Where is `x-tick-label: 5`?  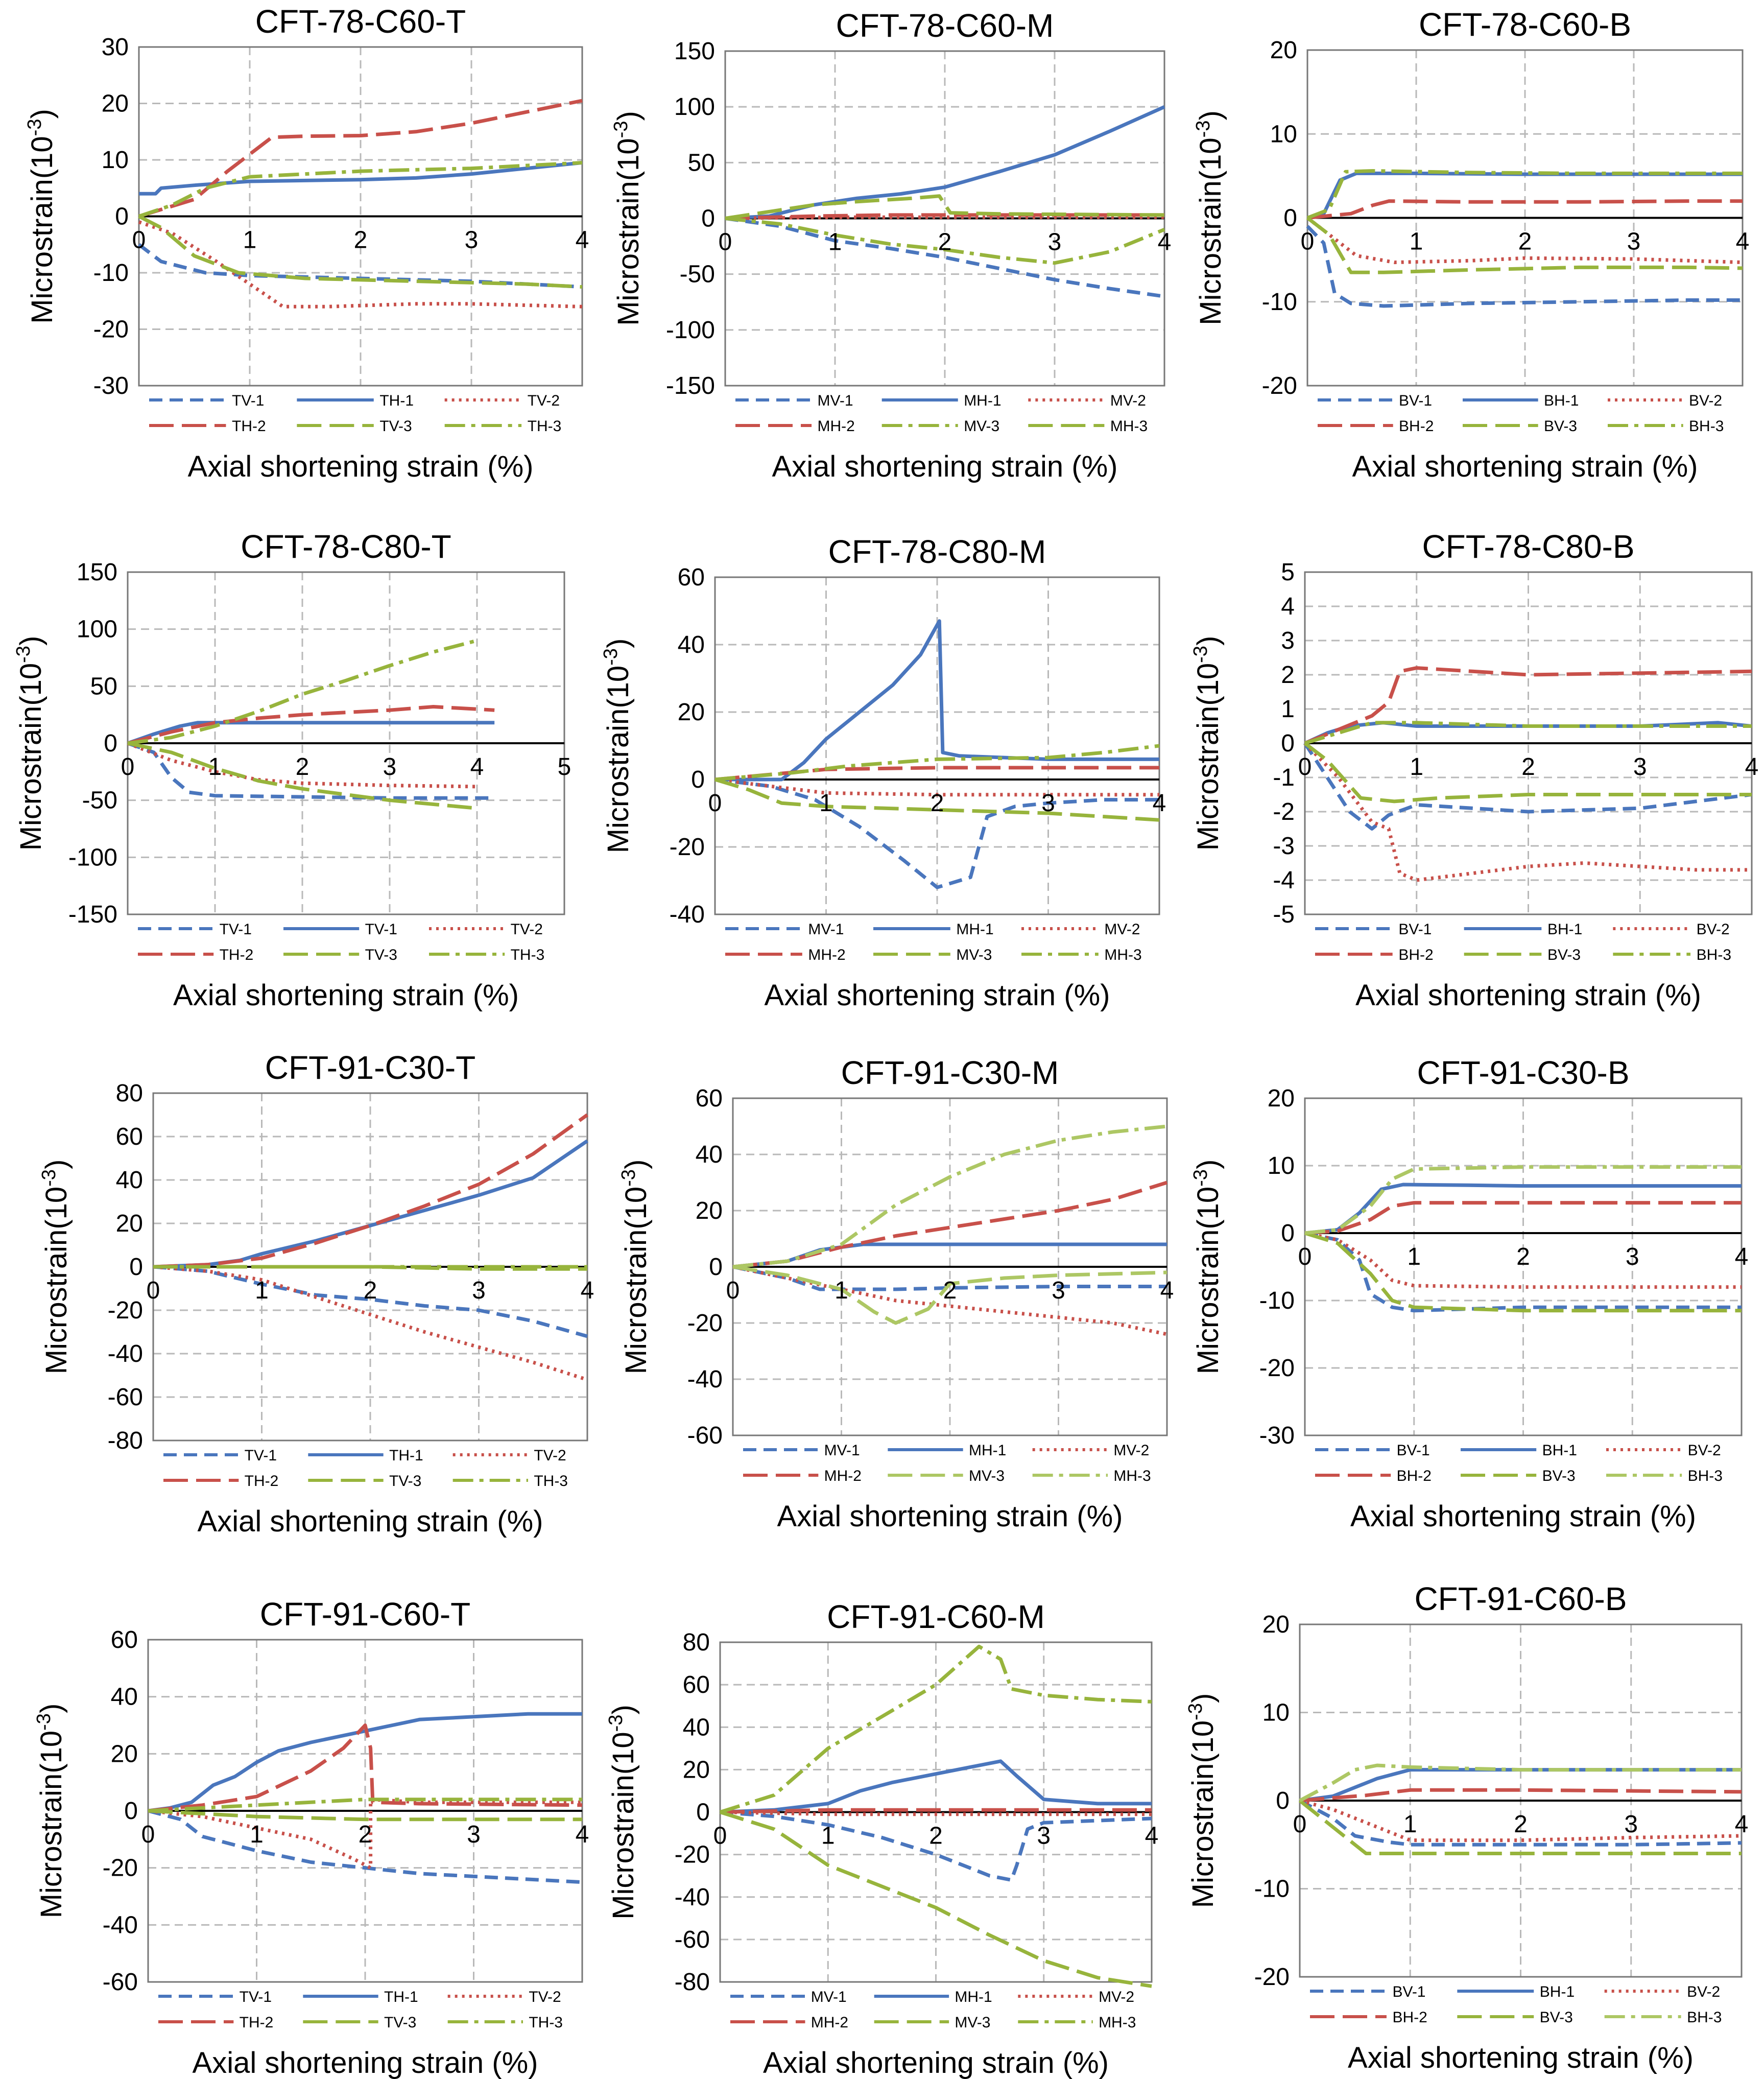
x-tick-label: 5 is located at coordinates (564, 767).